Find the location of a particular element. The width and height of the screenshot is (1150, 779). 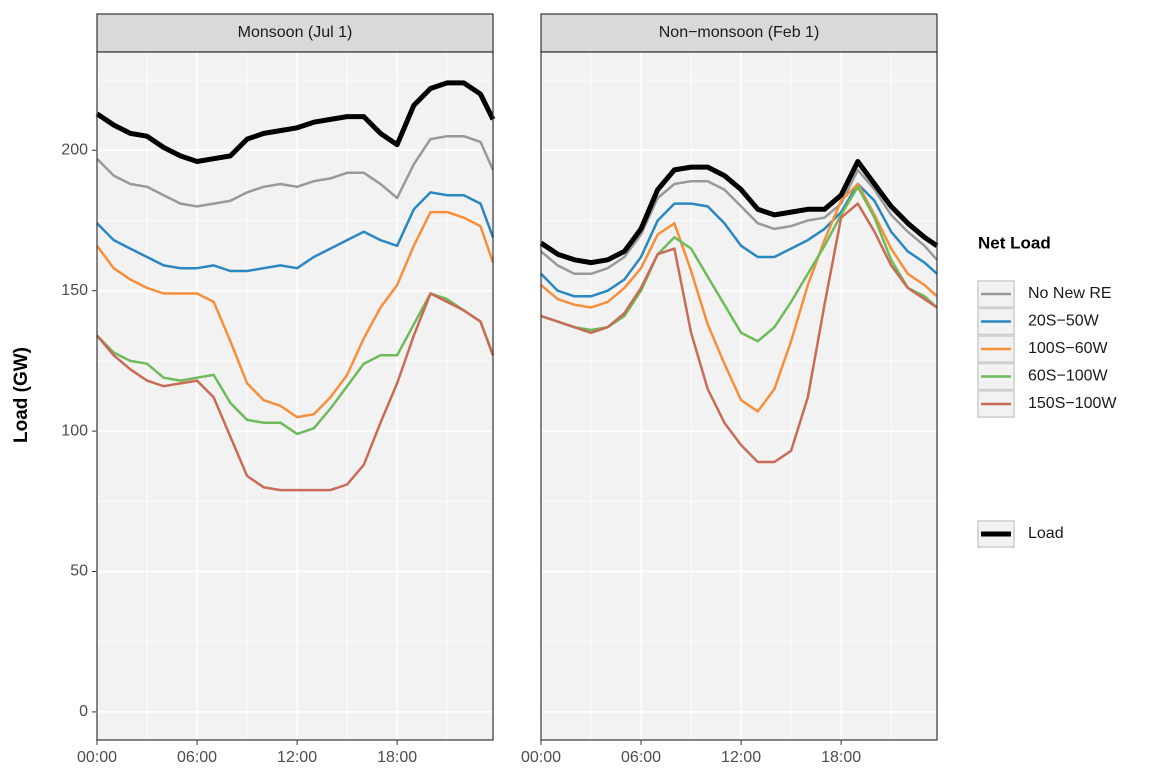

y-tick-label: 0 is located at coordinates (83, 711).